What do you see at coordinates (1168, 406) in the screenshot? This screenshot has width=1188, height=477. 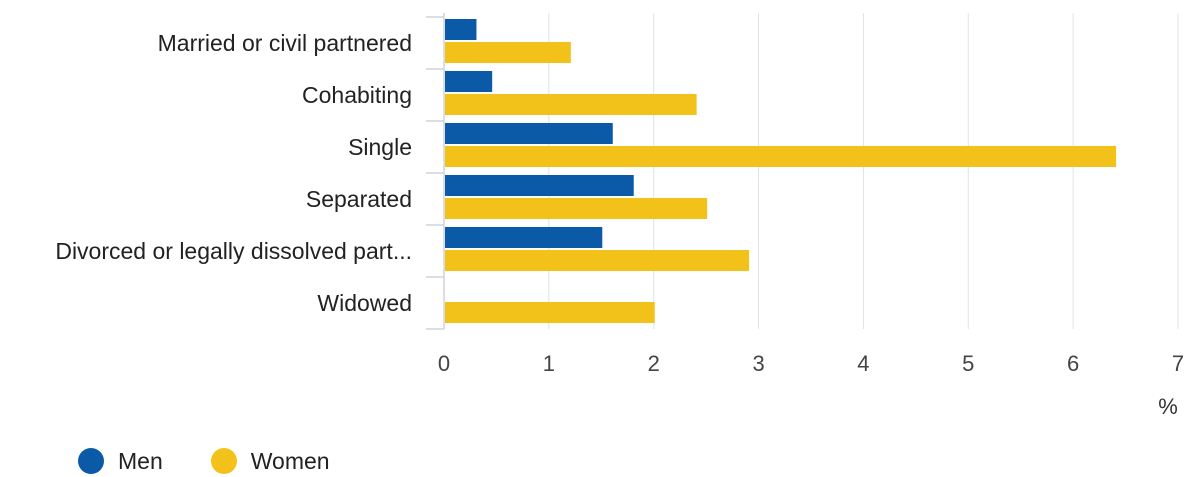 I see `x-unit-label: %` at bounding box center [1168, 406].